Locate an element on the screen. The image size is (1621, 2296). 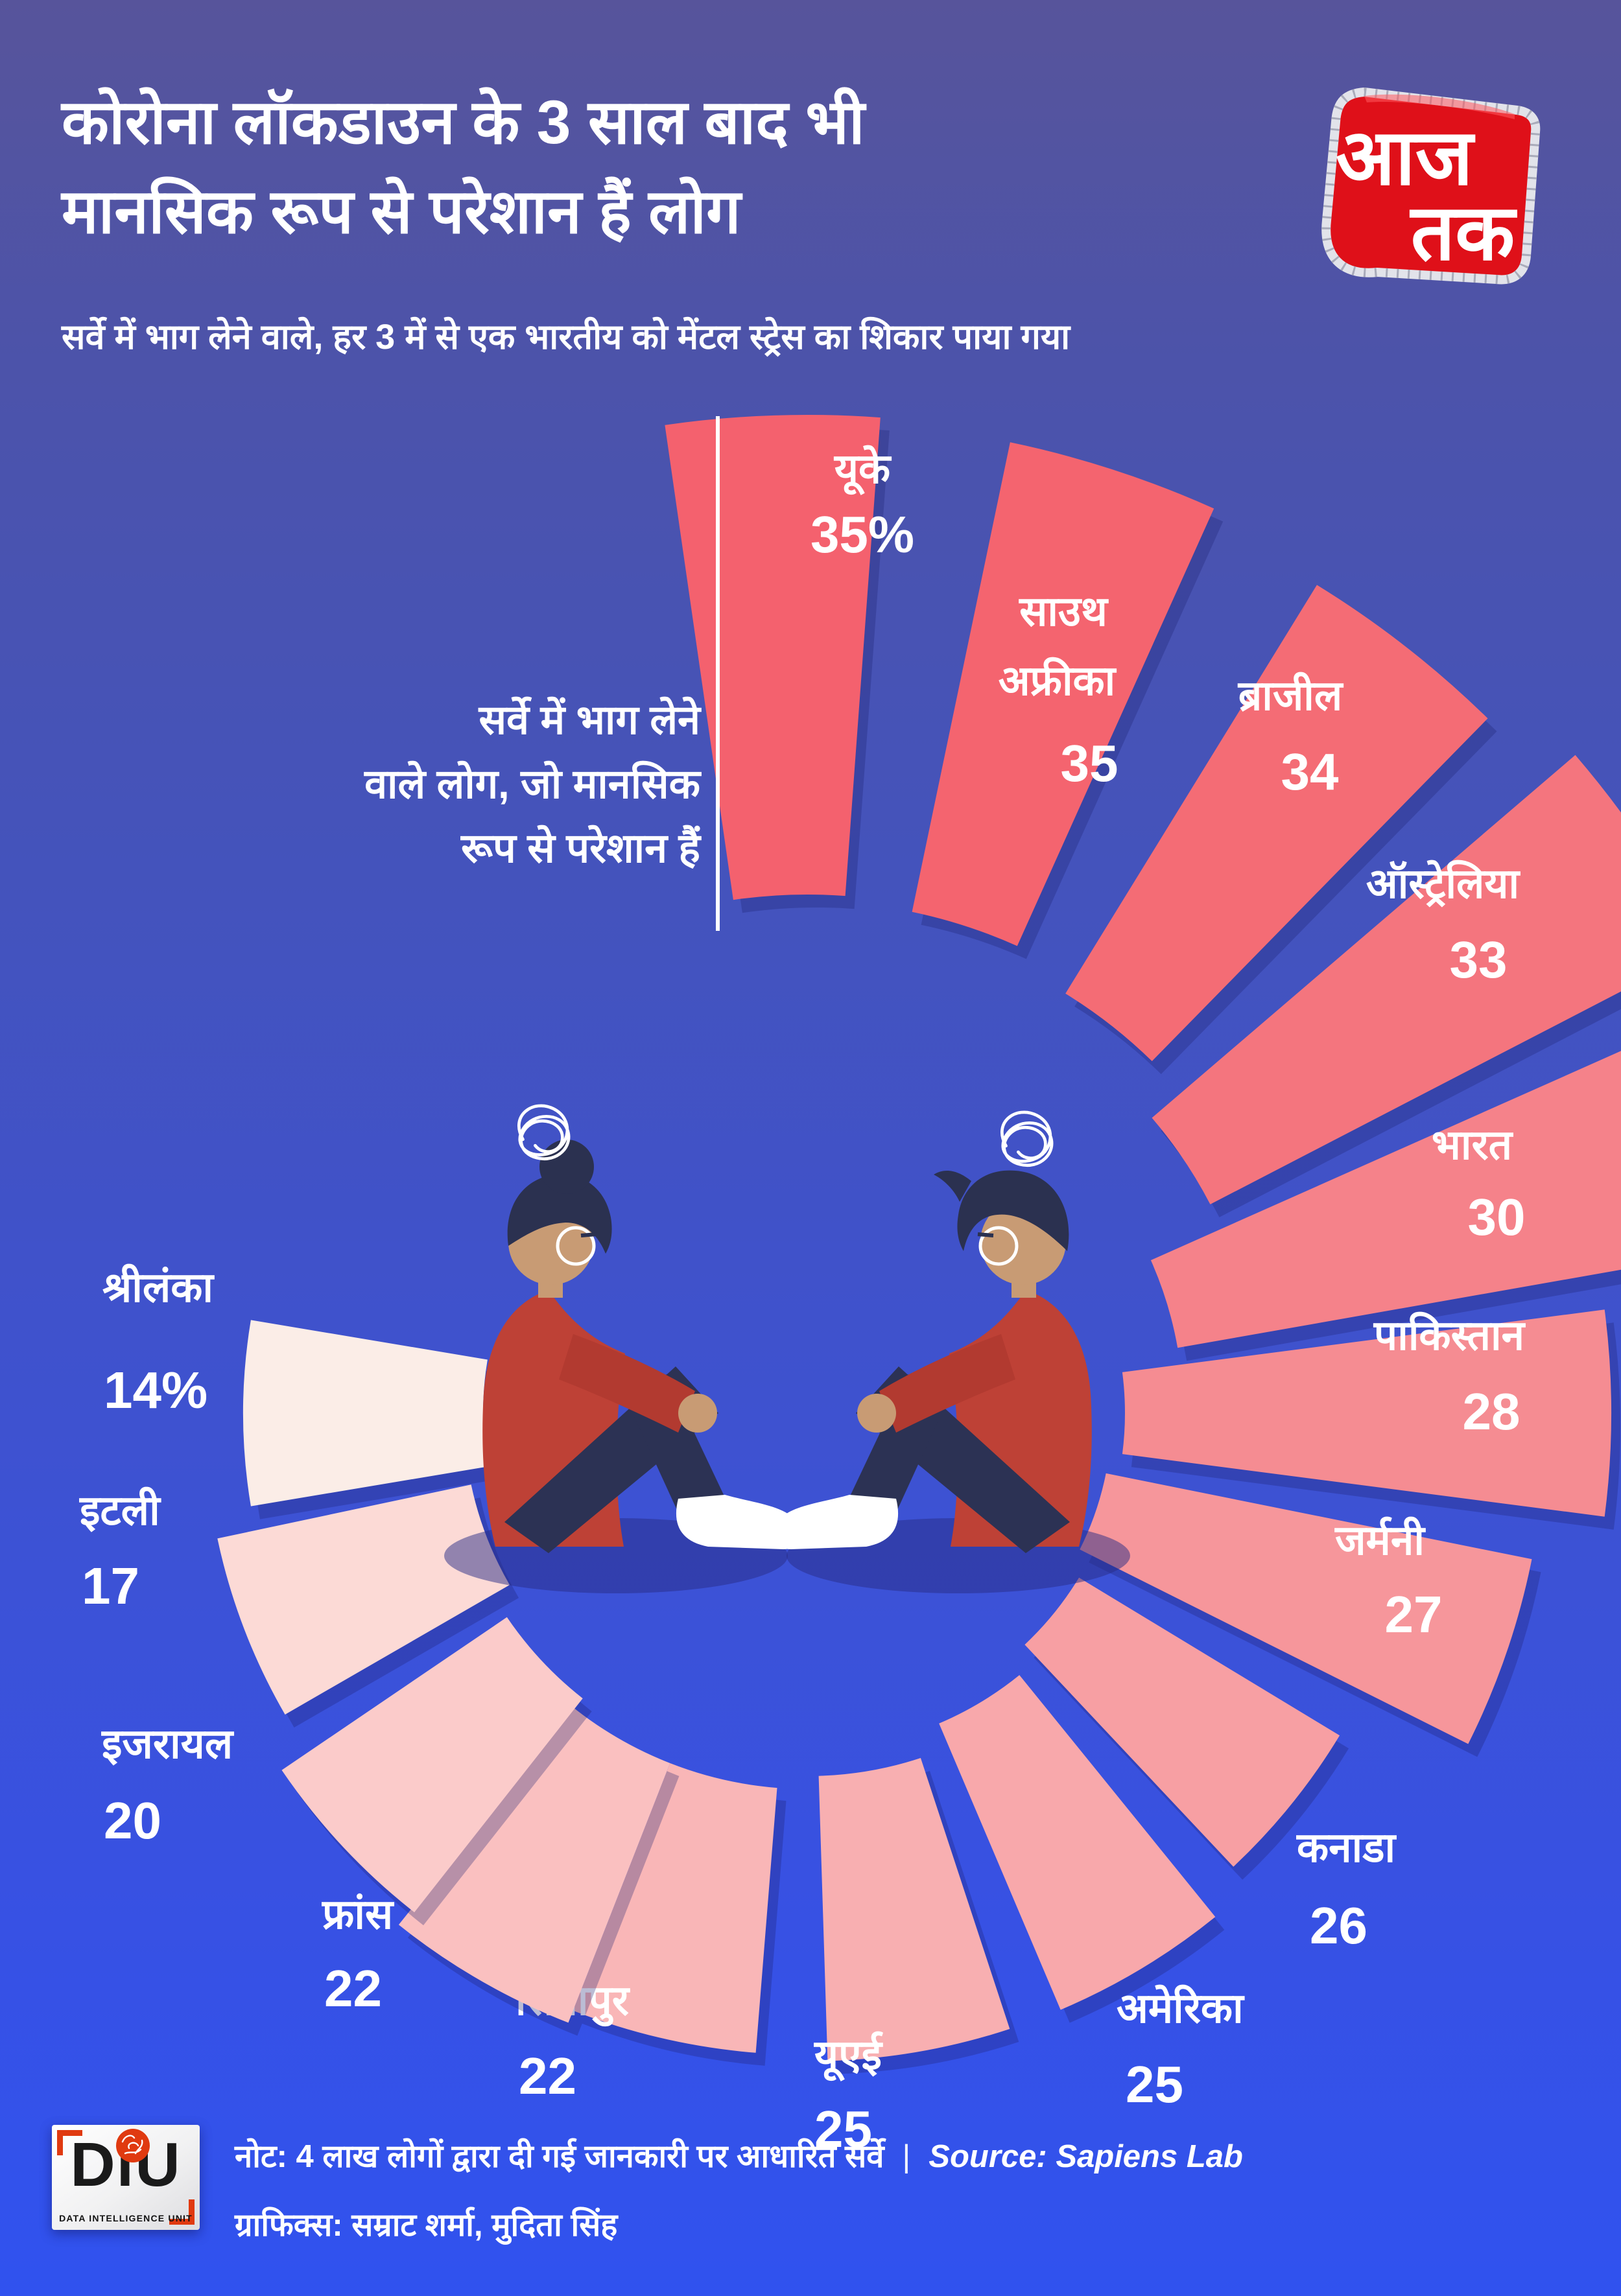
bar-label-value-इटली: 17 is located at coordinates (110, 1586).